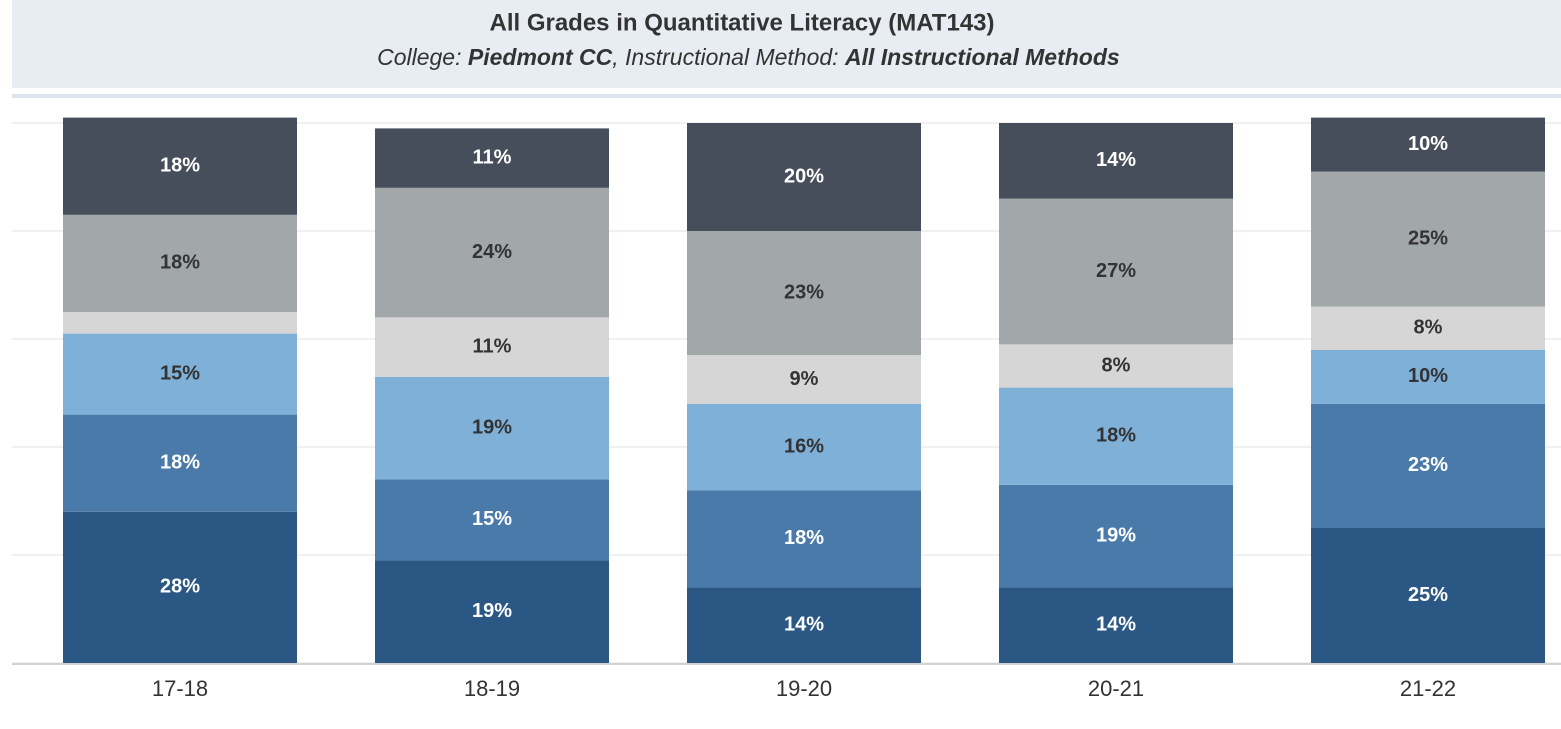 This screenshot has width=1561, height=729. I want to click on header-band, so click(786, 44).